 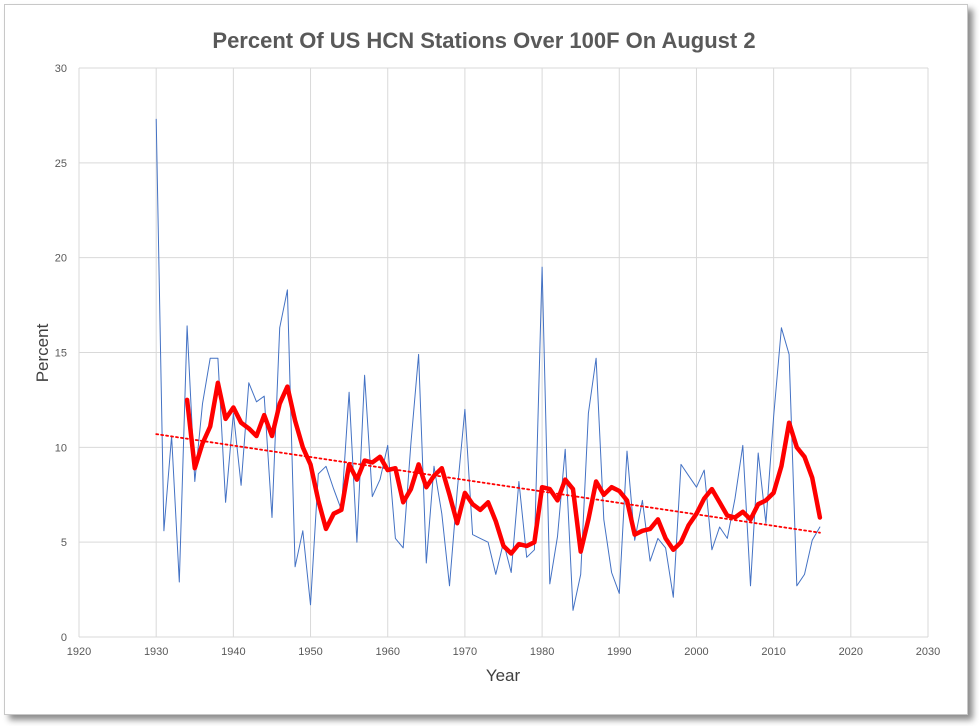 What do you see at coordinates (156, 652) in the screenshot?
I see `x-tick-label: 1930` at bounding box center [156, 652].